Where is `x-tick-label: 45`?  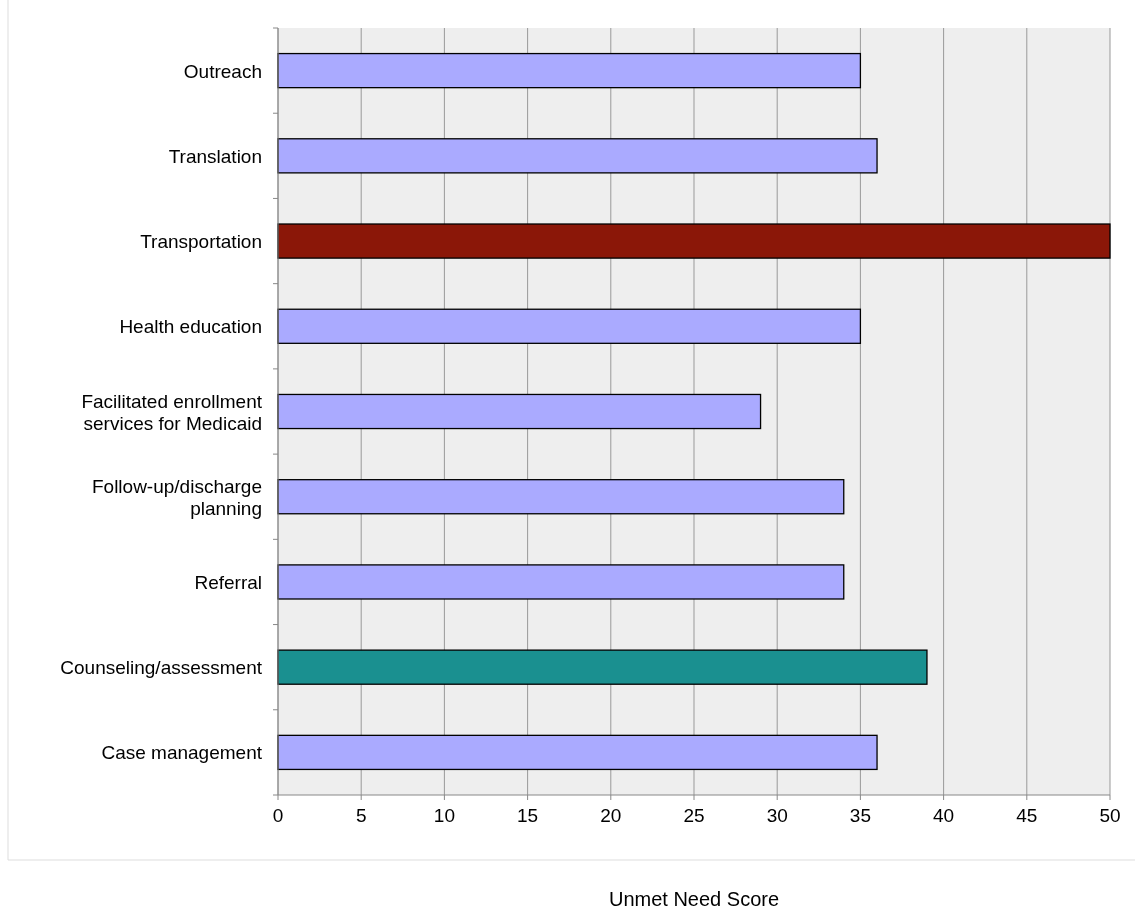 x-tick-label: 45 is located at coordinates (1027, 815).